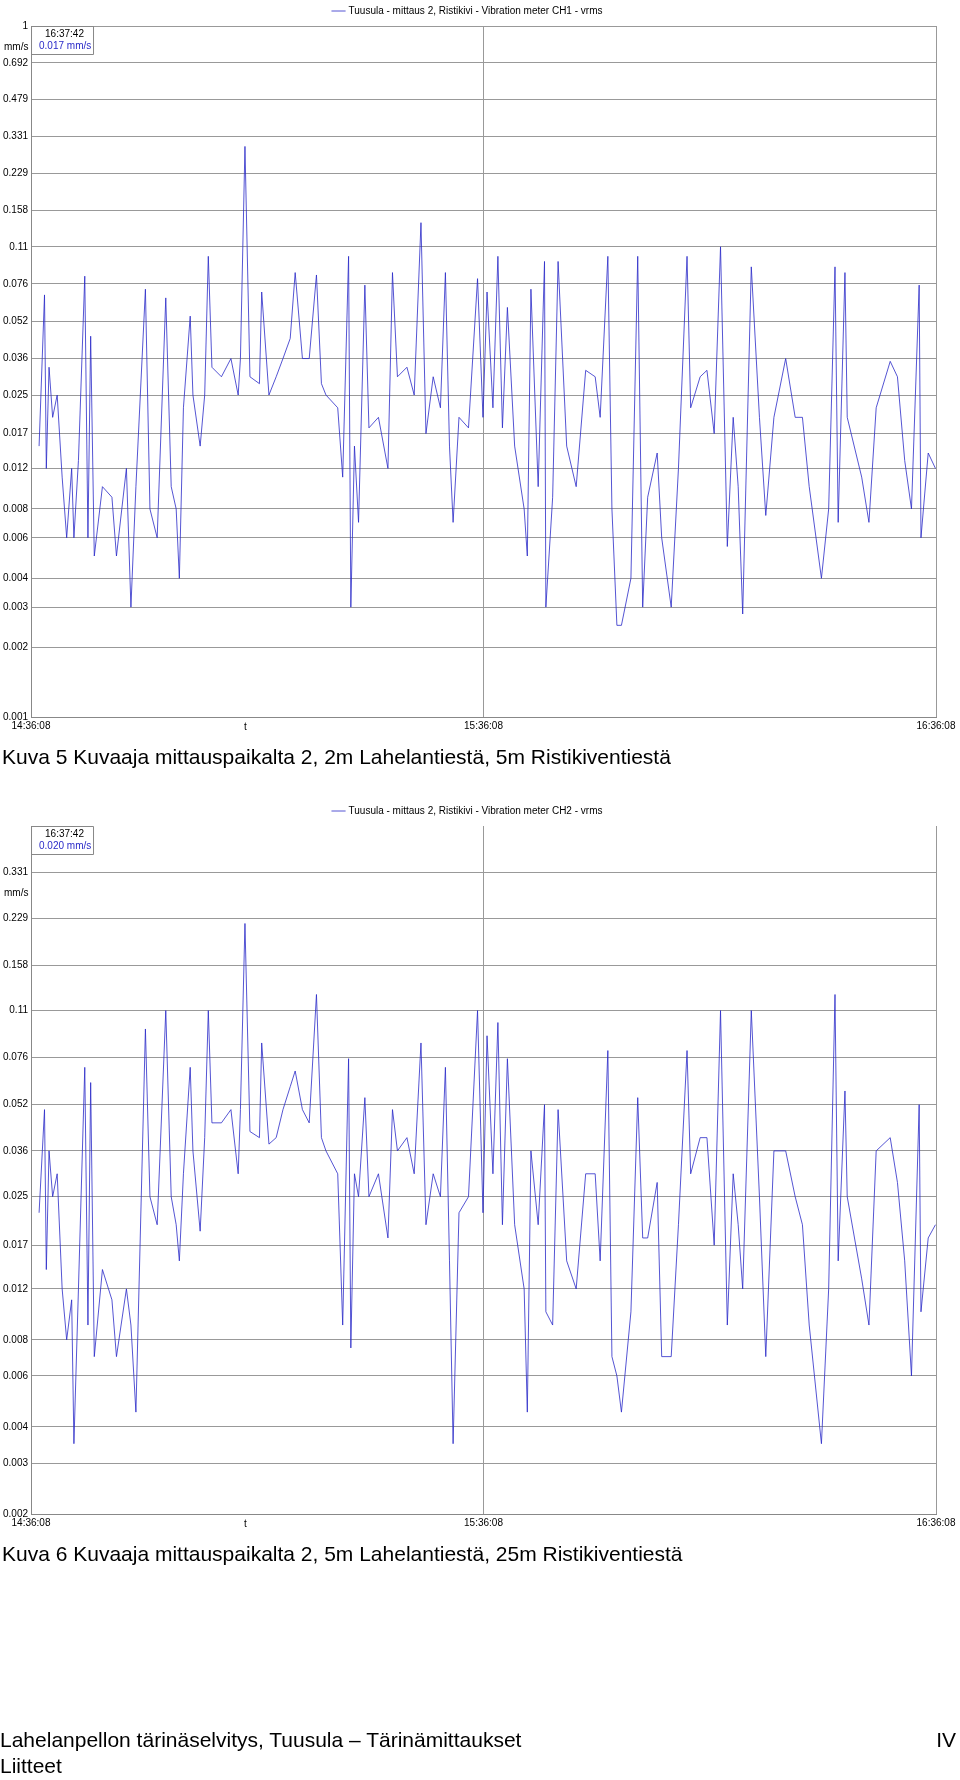 The width and height of the screenshot is (960, 1780). I want to click on y-tick-label: 1, so click(25, 25).